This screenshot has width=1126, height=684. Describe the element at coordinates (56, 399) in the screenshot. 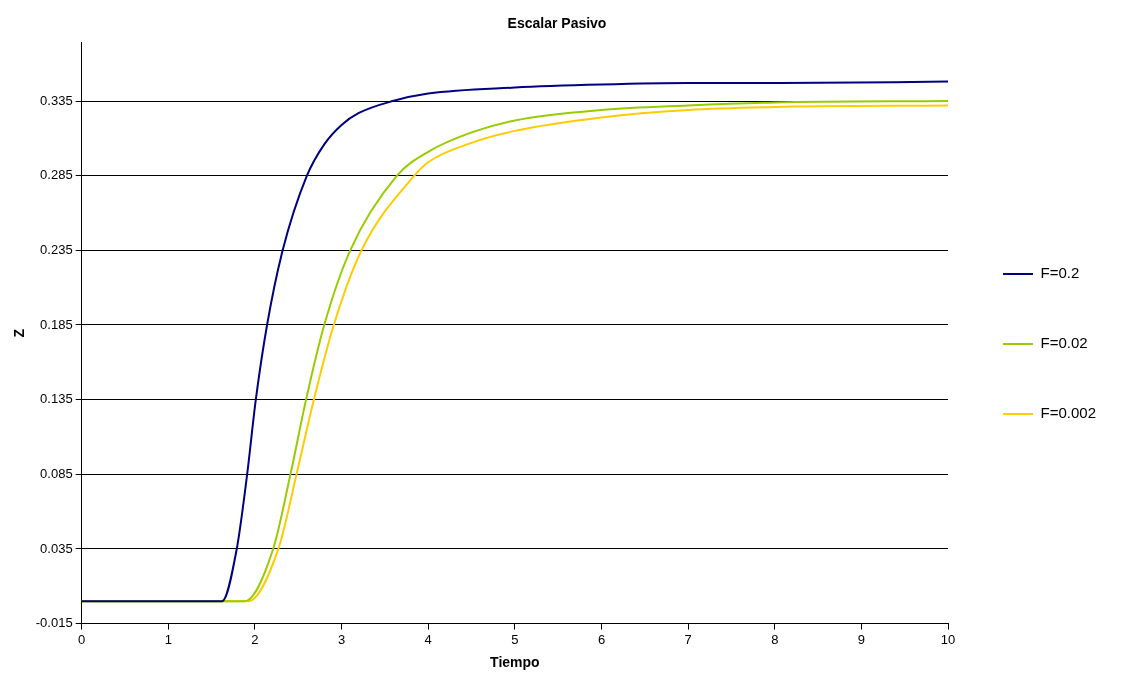

I see `y-tick-label: 0.135` at that location.